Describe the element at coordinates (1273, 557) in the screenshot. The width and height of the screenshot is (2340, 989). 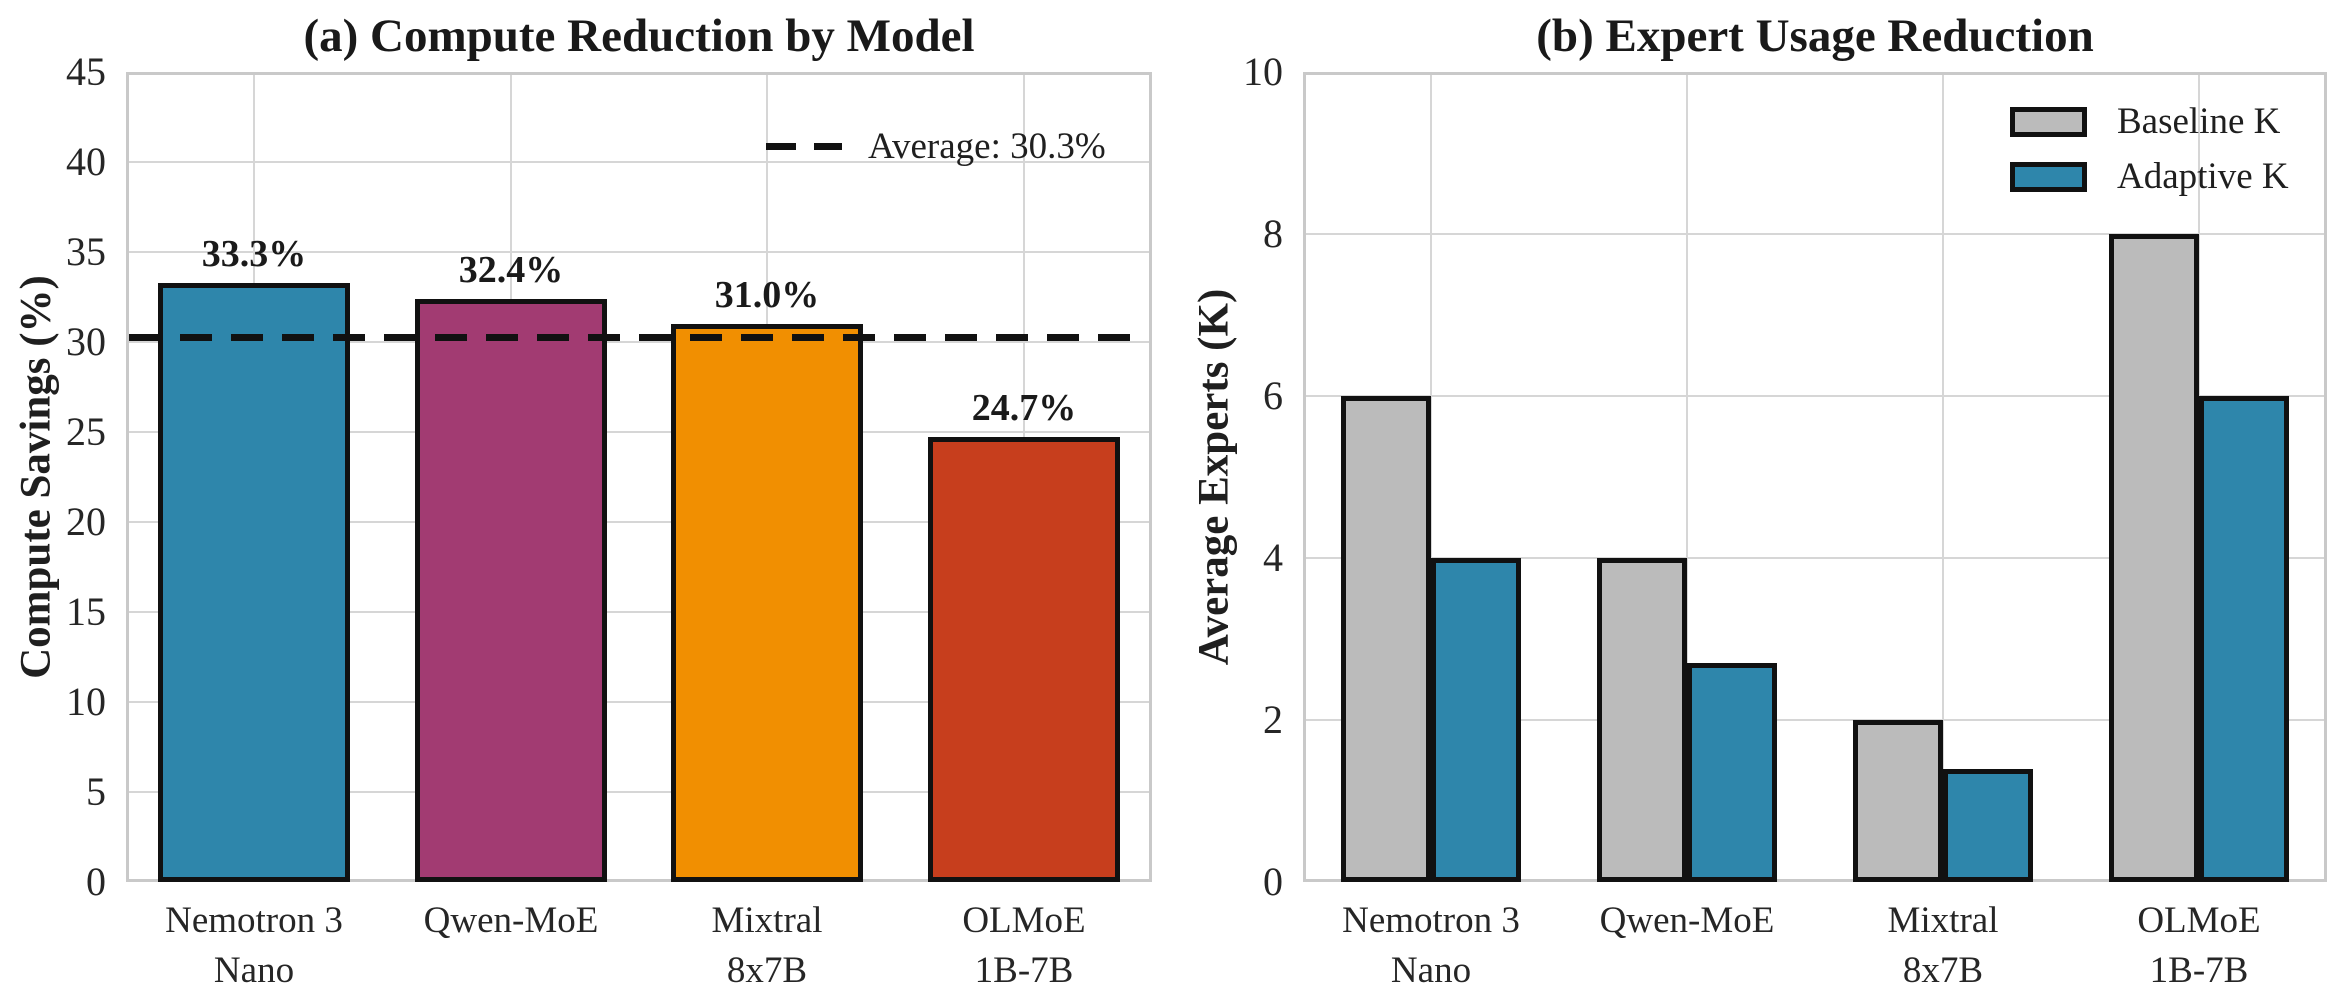
I see `y-tick-label: 4` at that location.